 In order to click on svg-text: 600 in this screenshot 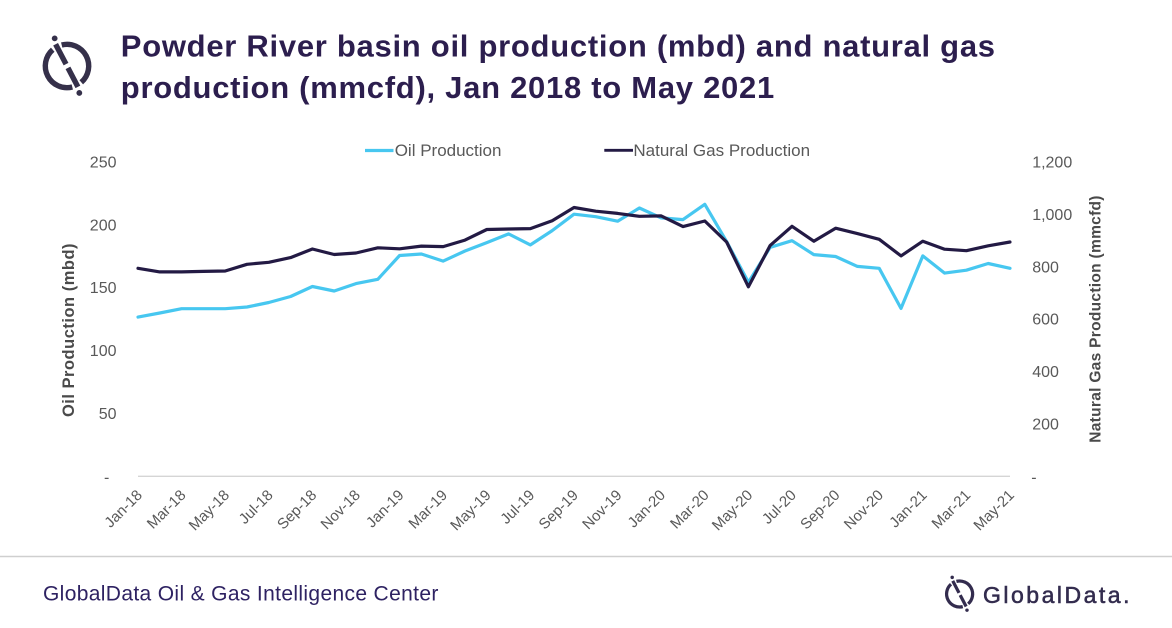, I will do `click(1045, 320)`.